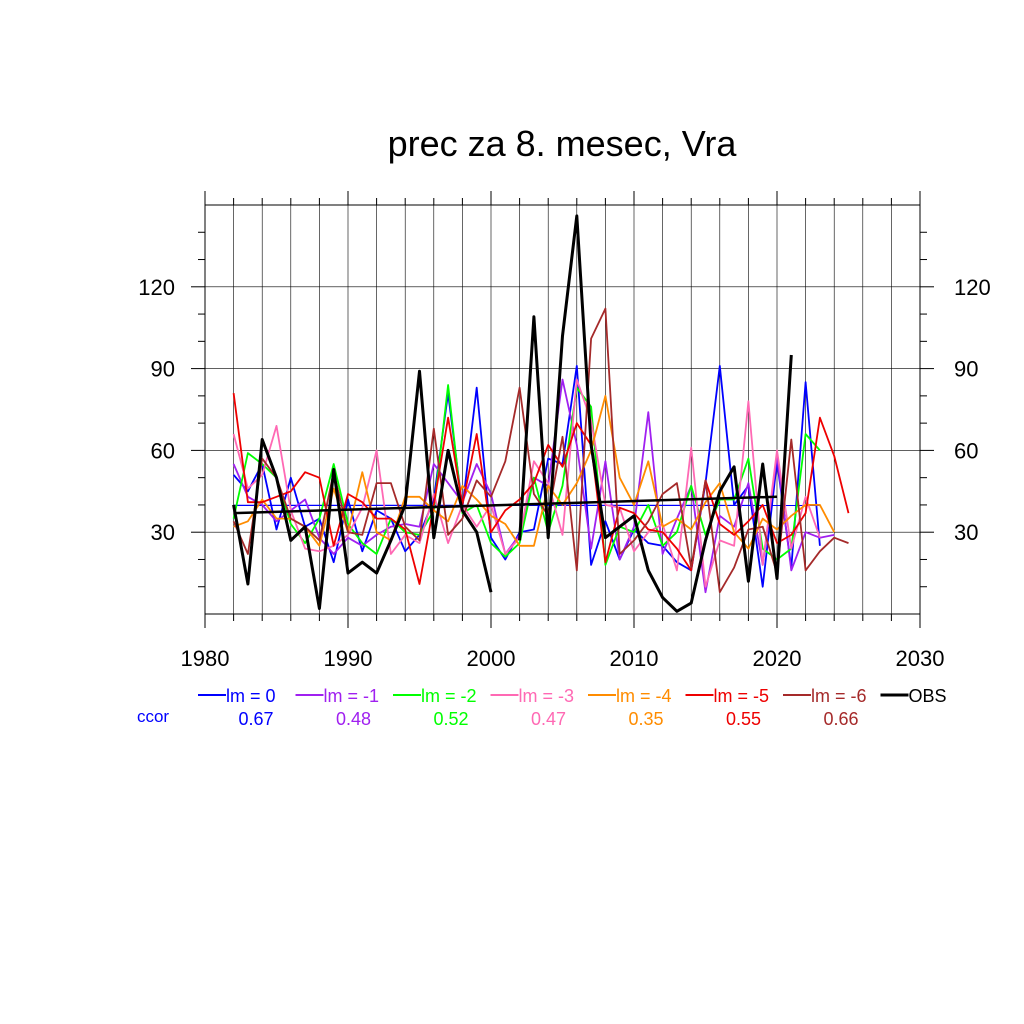 The image size is (1024, 1024). Describe the element at coordinates (505, 505) in the screenshot. I see `trend-line` at that location.